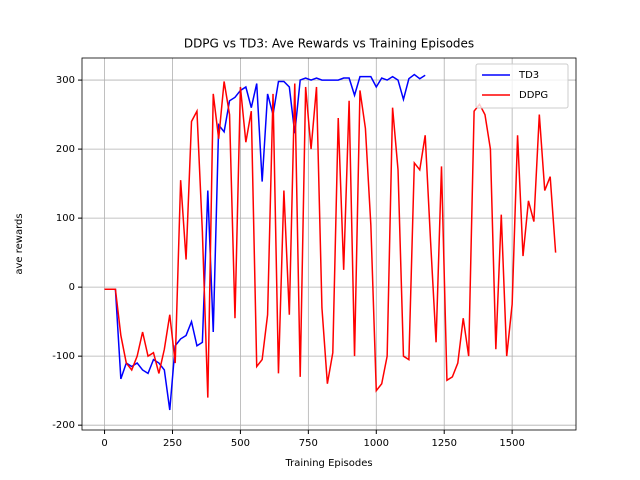  I want to click on x-tick-label: 0, so click(104, 443).